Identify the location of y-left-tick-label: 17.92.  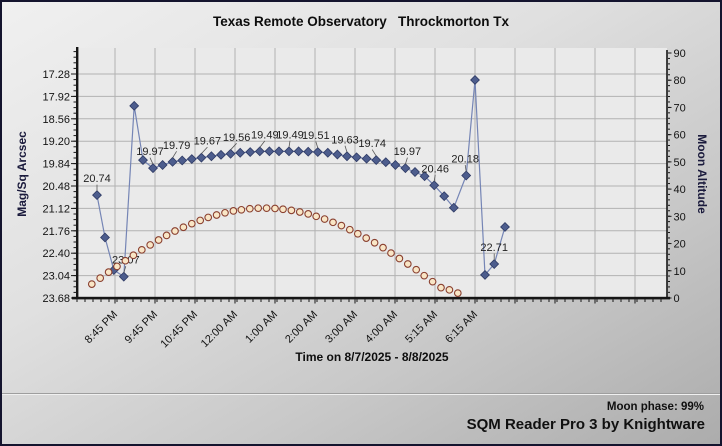
(56, 97).